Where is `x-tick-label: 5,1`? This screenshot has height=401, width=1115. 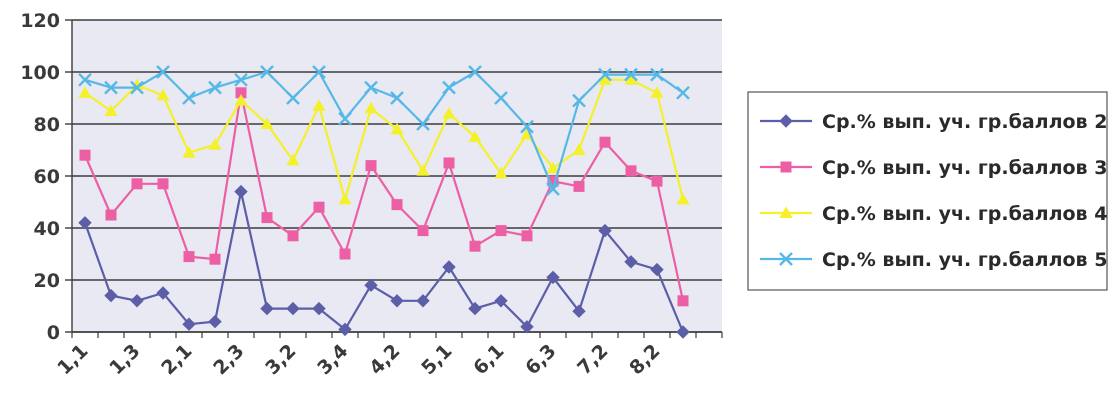
x-tick-label: 5,1 is located at coordinates (436, 359).